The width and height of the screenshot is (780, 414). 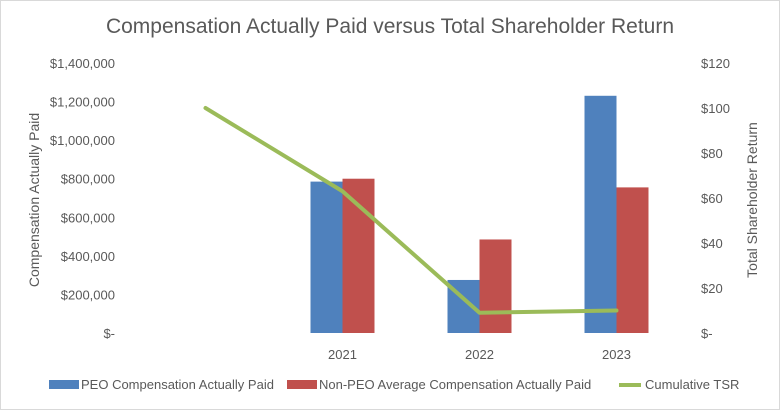 What do you see at coordinates (88, 217) in the screenshot?
I see `left-tick-label: $600,000` at bounding box center [88, 217].